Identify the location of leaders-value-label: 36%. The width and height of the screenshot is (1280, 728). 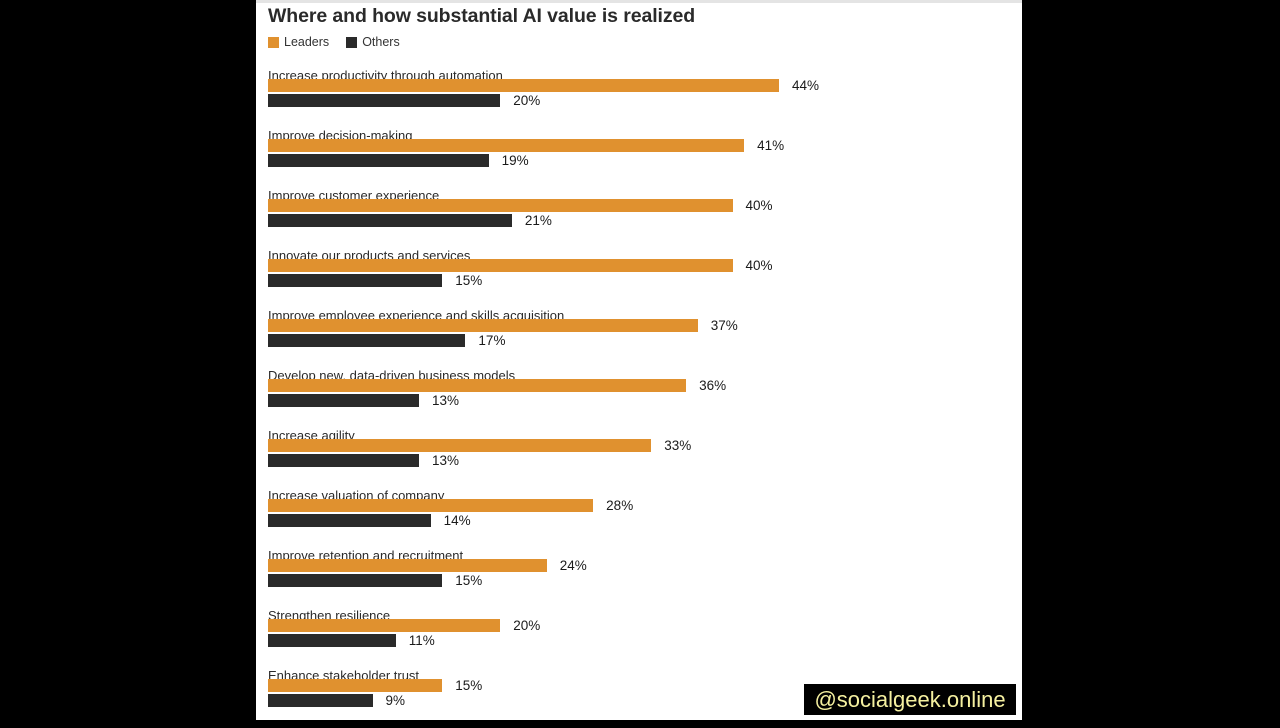
(713, 385).